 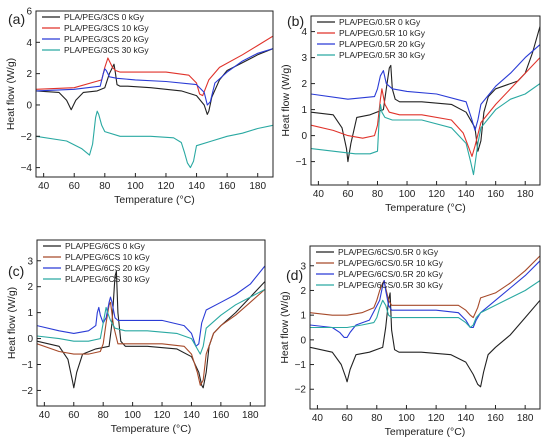 I want to click on panel-label: (c), so click(x=16, y=271).